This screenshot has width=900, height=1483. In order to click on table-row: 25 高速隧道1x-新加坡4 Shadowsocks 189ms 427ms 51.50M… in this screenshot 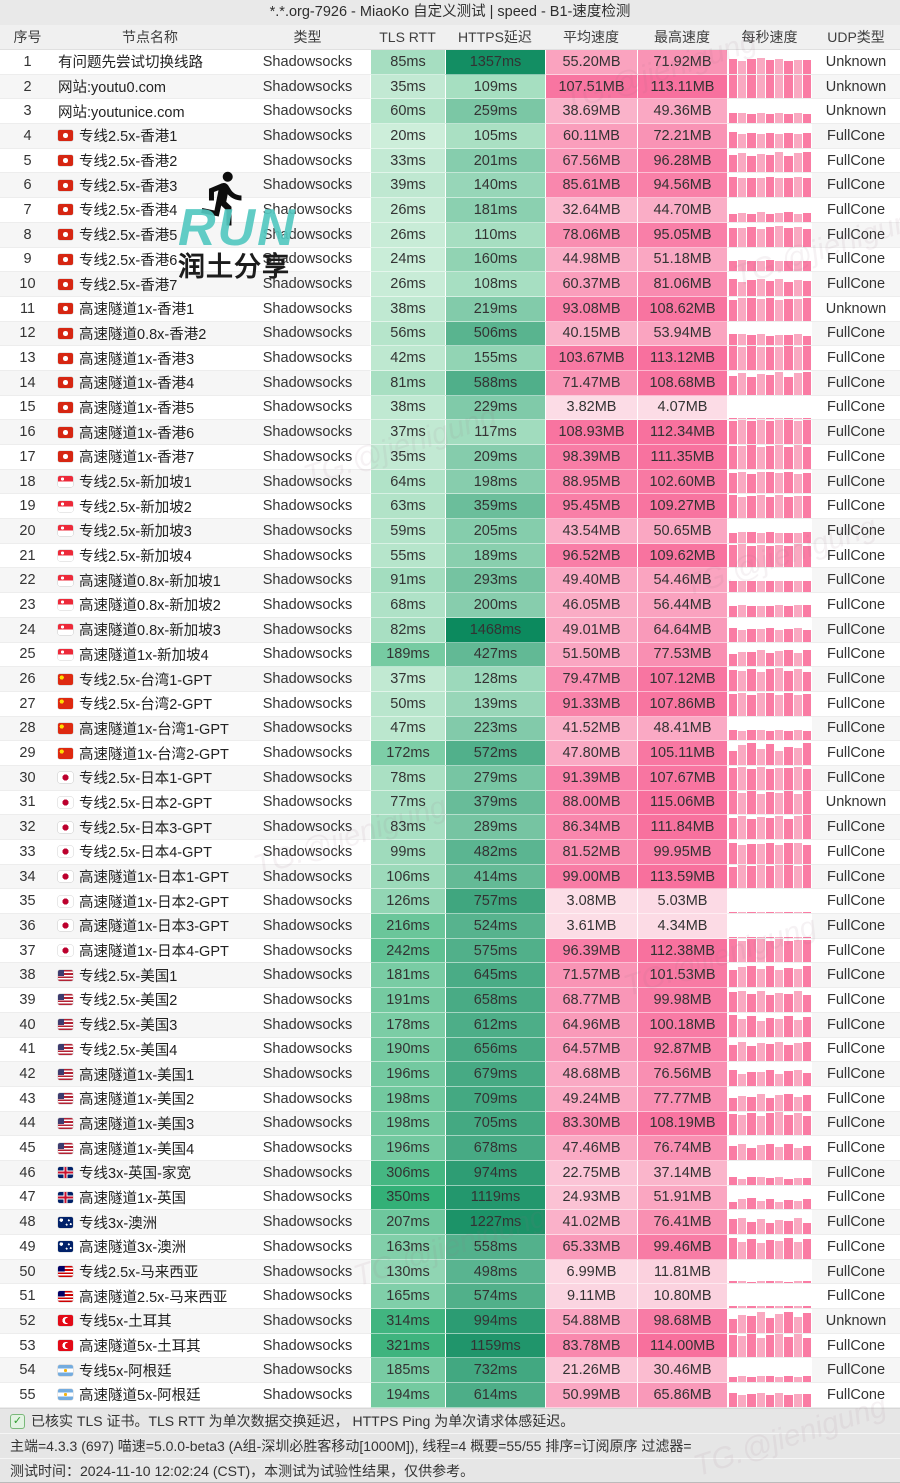, I will do `click(450, 655)`.